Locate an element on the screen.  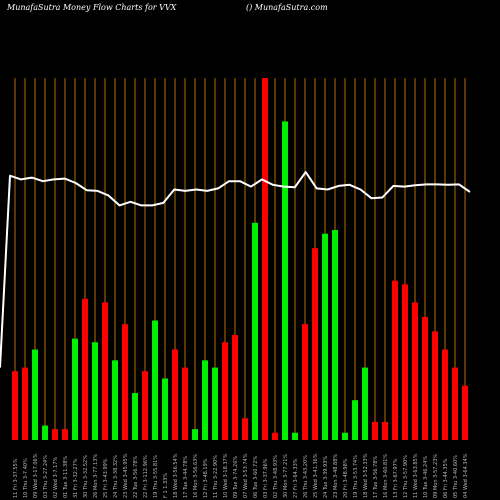
x-tick-label: 25 Fri 3-43.99% is located at coordinates (106, 478).